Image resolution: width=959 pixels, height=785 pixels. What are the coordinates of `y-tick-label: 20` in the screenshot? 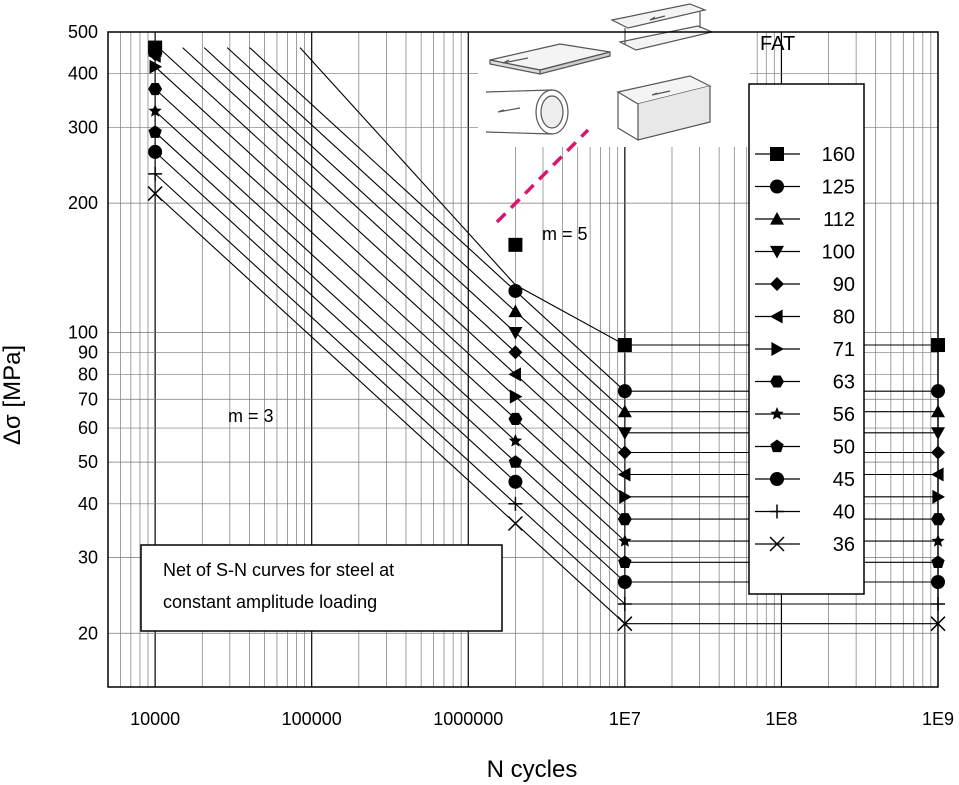 It's located at (88, 633).